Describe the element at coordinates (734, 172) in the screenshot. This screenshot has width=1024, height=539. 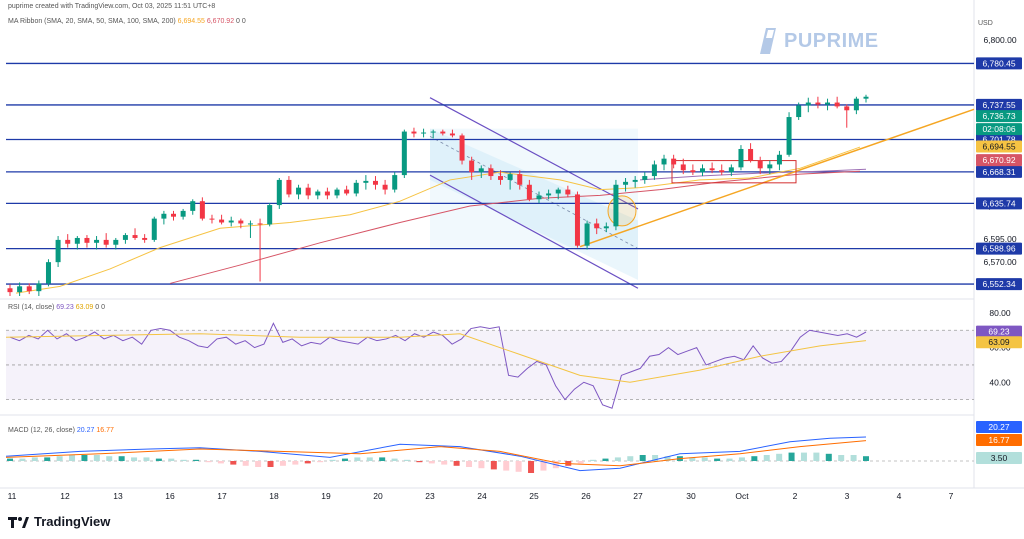
I see `consolidation-box` at that location.